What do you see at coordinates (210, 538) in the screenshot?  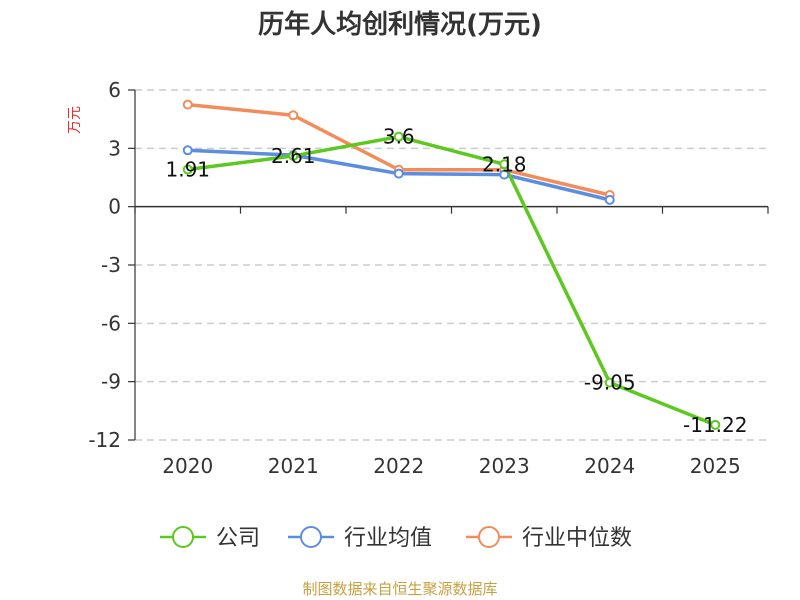 I see `legend-item: 公司` at bounding box center [210, 538].